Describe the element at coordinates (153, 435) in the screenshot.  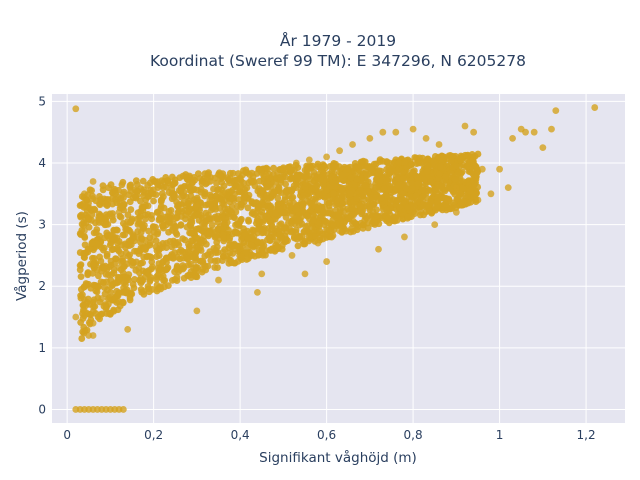
I see `x-tick-label: 0,2` at that location.